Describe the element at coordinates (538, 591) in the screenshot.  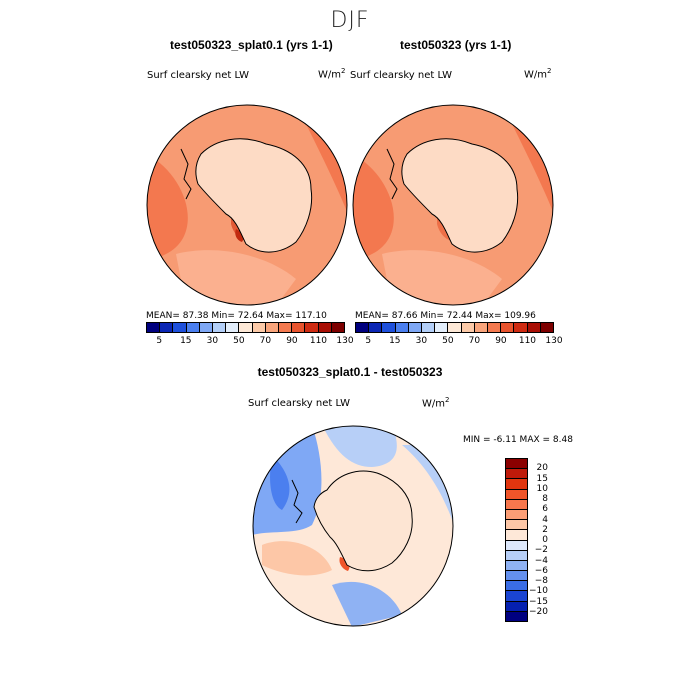
I see `diff-colorbar-tick-label: −10` at that location.